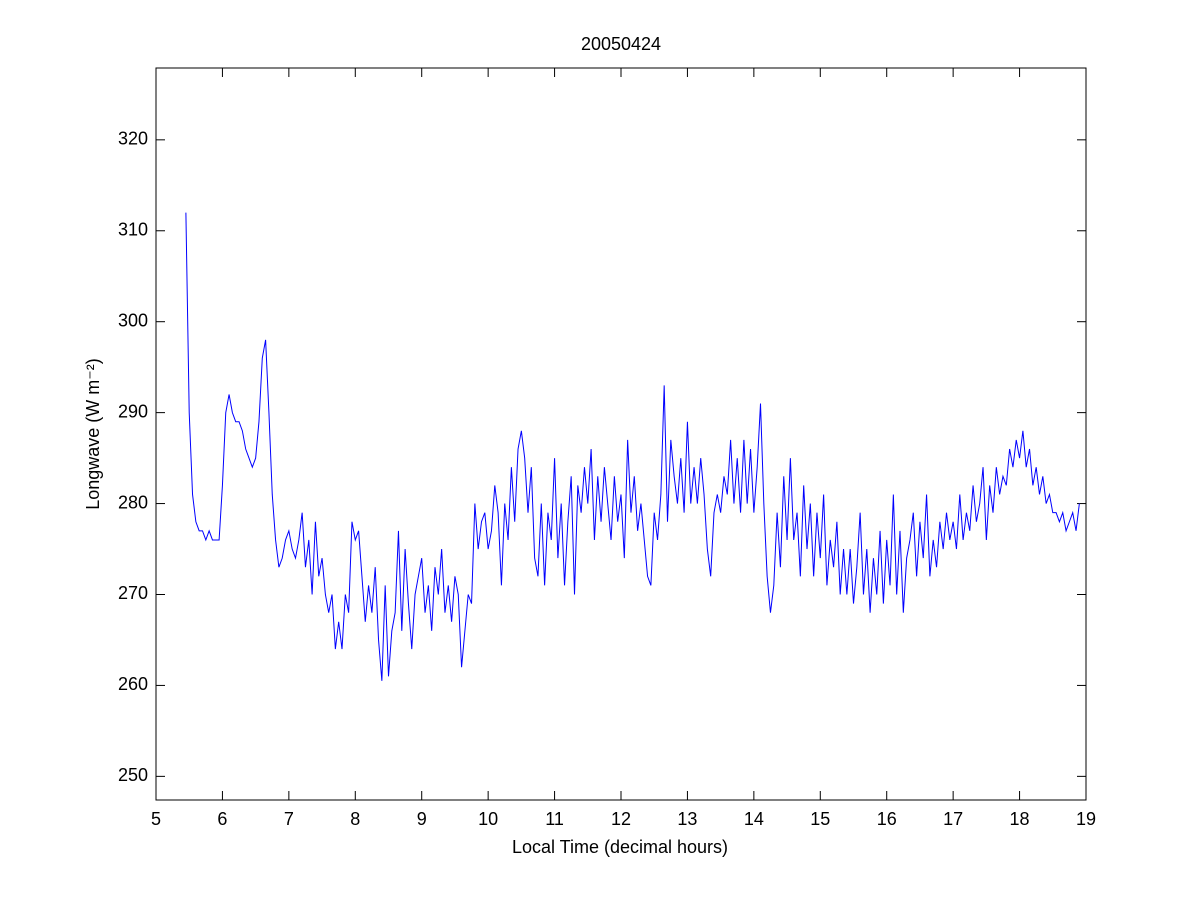  I want to click on x-tick-label: 8, so click(355, 819).